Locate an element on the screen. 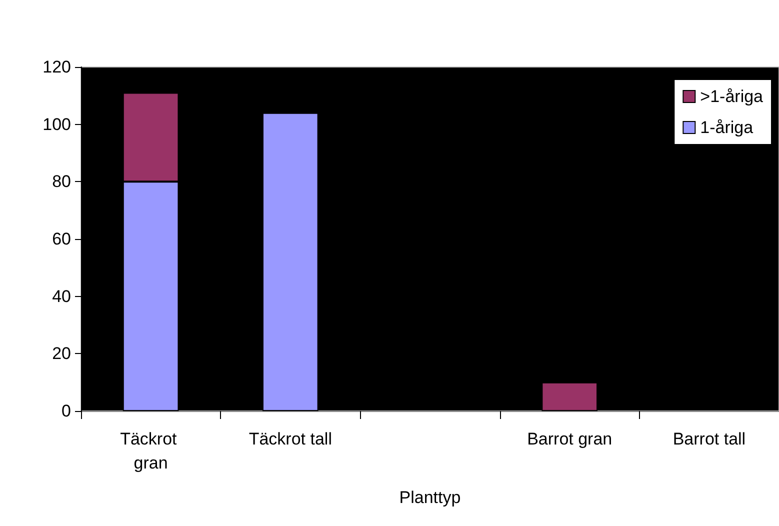 The image size is (779, 526). legend-label: >1-åriga is located at coordinates (732, 96).